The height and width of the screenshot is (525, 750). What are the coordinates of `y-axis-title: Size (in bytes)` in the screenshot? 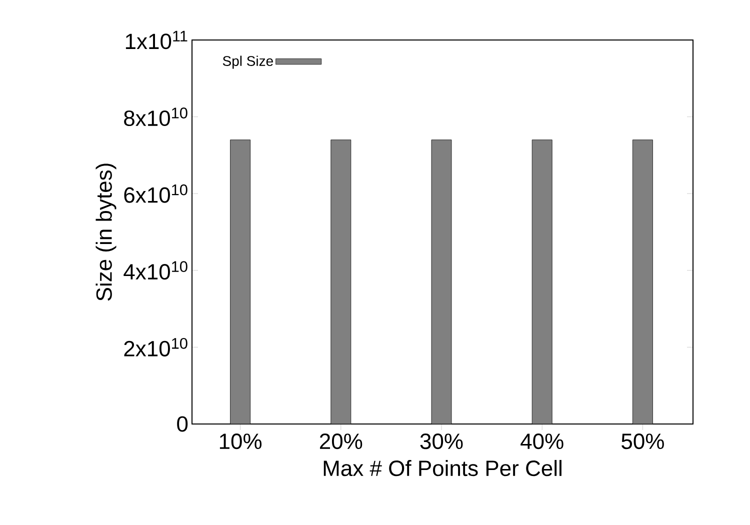 It's located at (106, 232).